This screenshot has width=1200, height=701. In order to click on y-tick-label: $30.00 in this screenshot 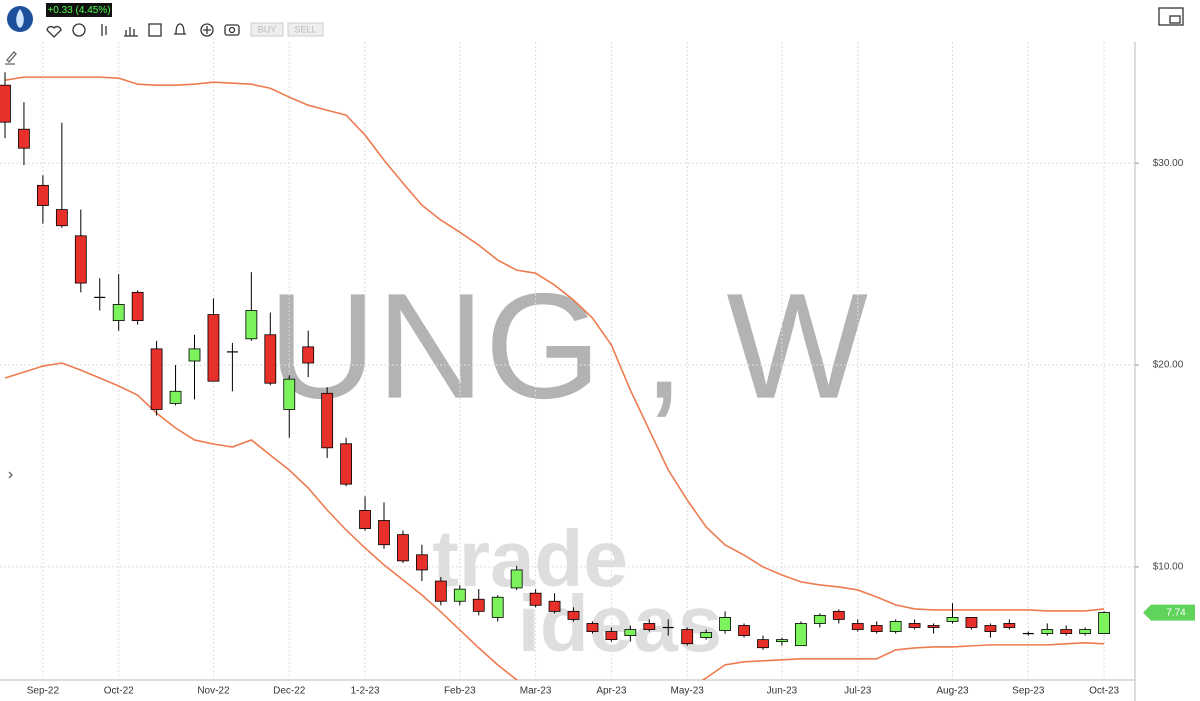, I will do `click(1168, 163)`.